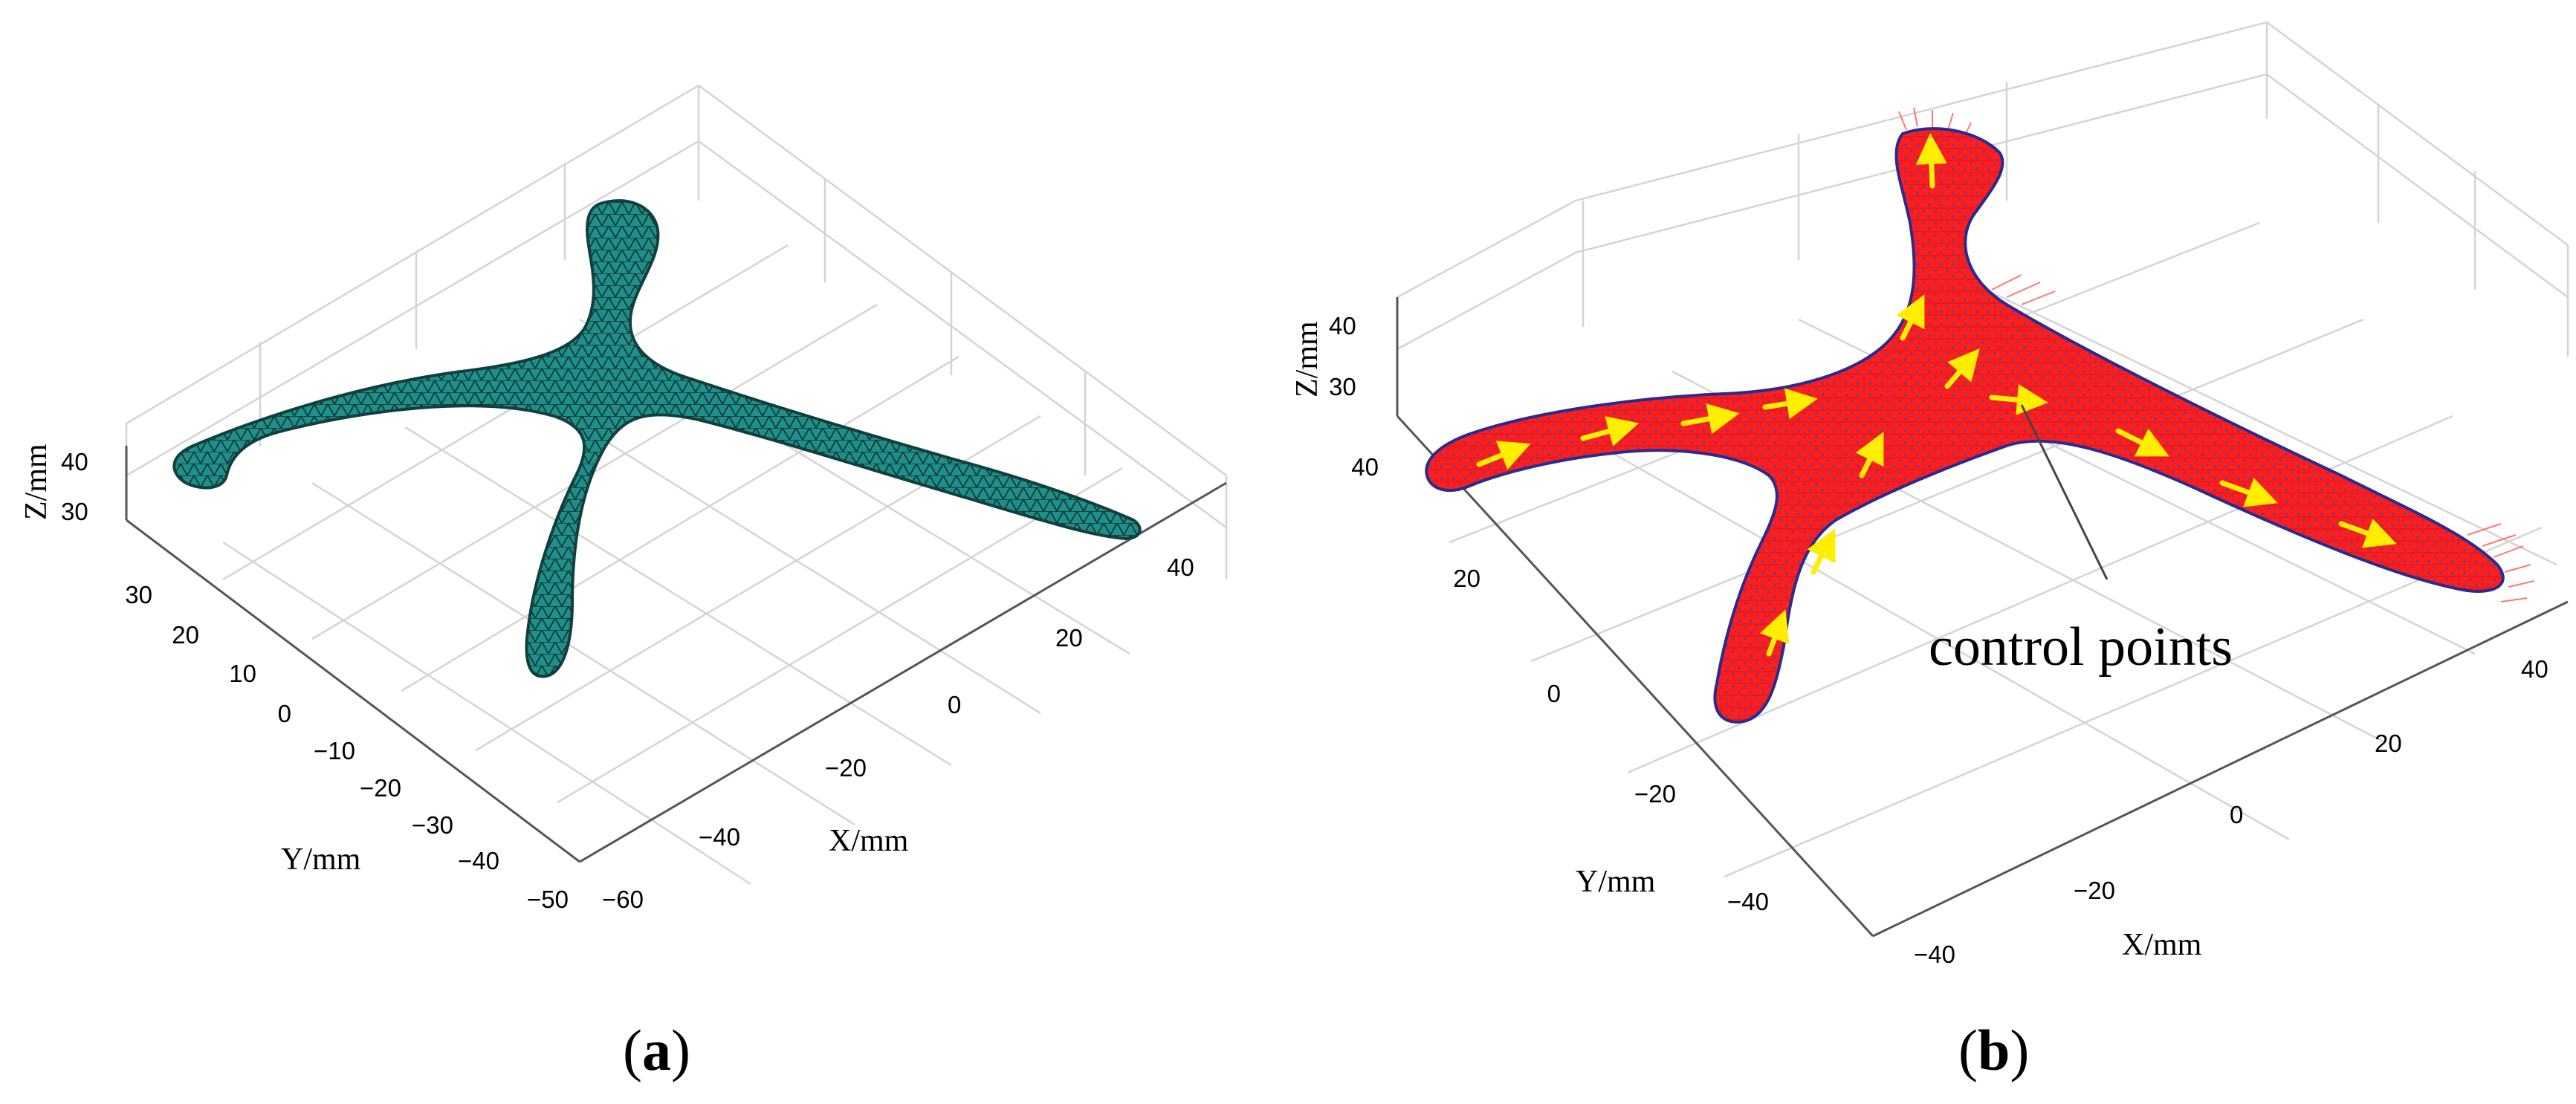  I want to click on panel-b-x-tick: 20, so click(2388, 743).